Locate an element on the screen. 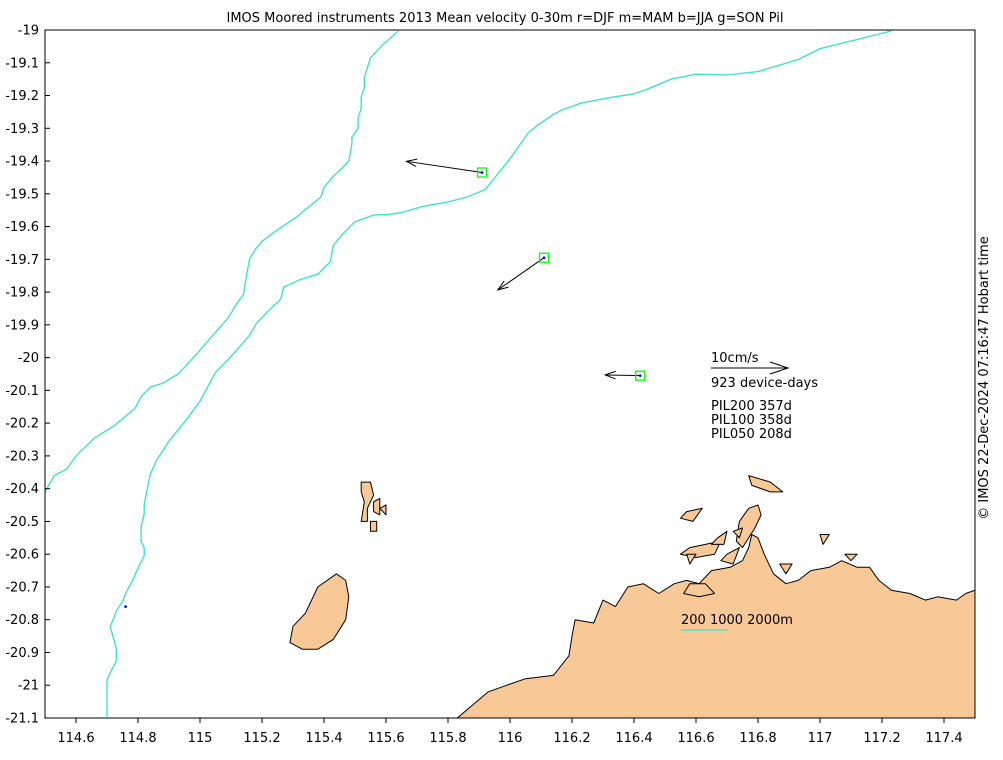 The width and height of the screenshot is (1003, 760). y-tick-label: -20.2 is located at coordinates (22, 424).